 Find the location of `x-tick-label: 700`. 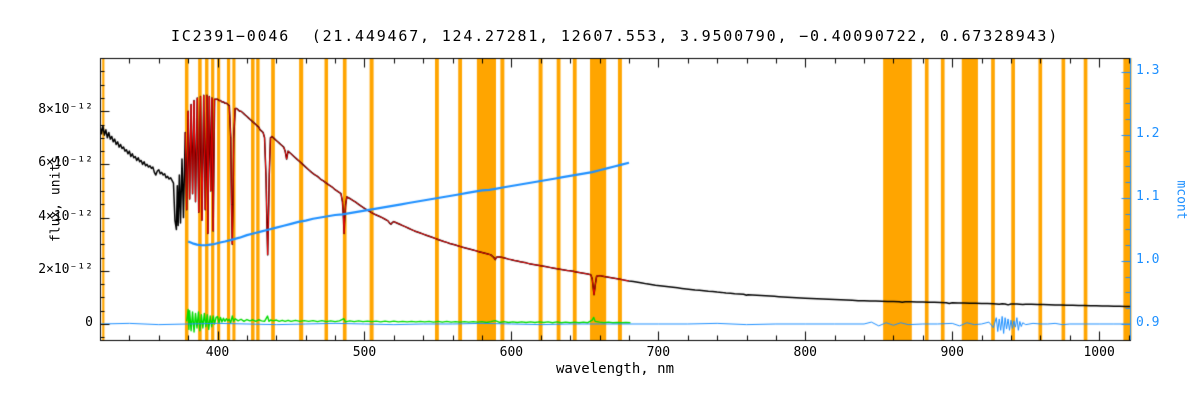

x-tick-label: 700 is located at coordinates (658, 352).